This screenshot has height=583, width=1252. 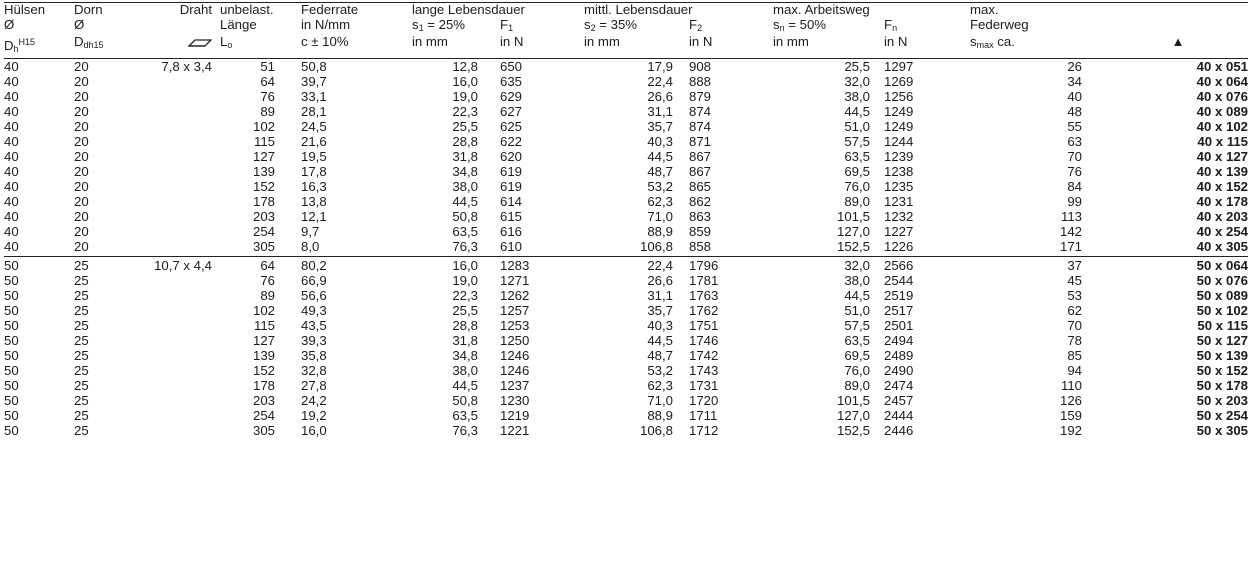 I want to click on cell-federrate: 21,6, so click(x=314, y=141).